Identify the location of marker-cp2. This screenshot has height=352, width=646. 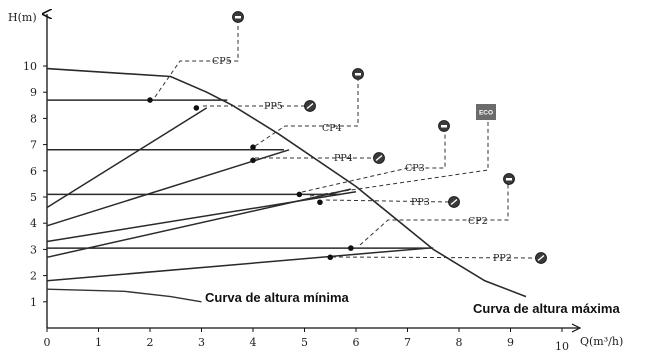
(351, 248).